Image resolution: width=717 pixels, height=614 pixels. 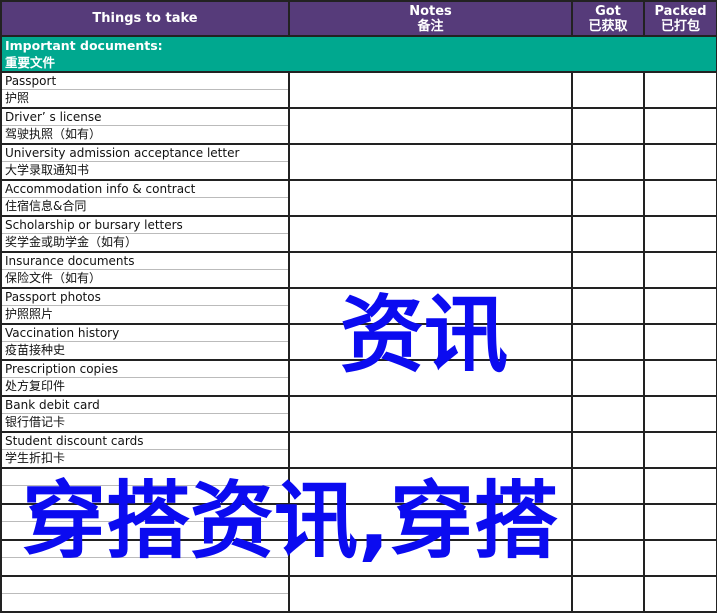 What do you see at coordinates (145, 18) in the screenshot?
I see `header-things: Things to take` at bounding box center [145, 18].